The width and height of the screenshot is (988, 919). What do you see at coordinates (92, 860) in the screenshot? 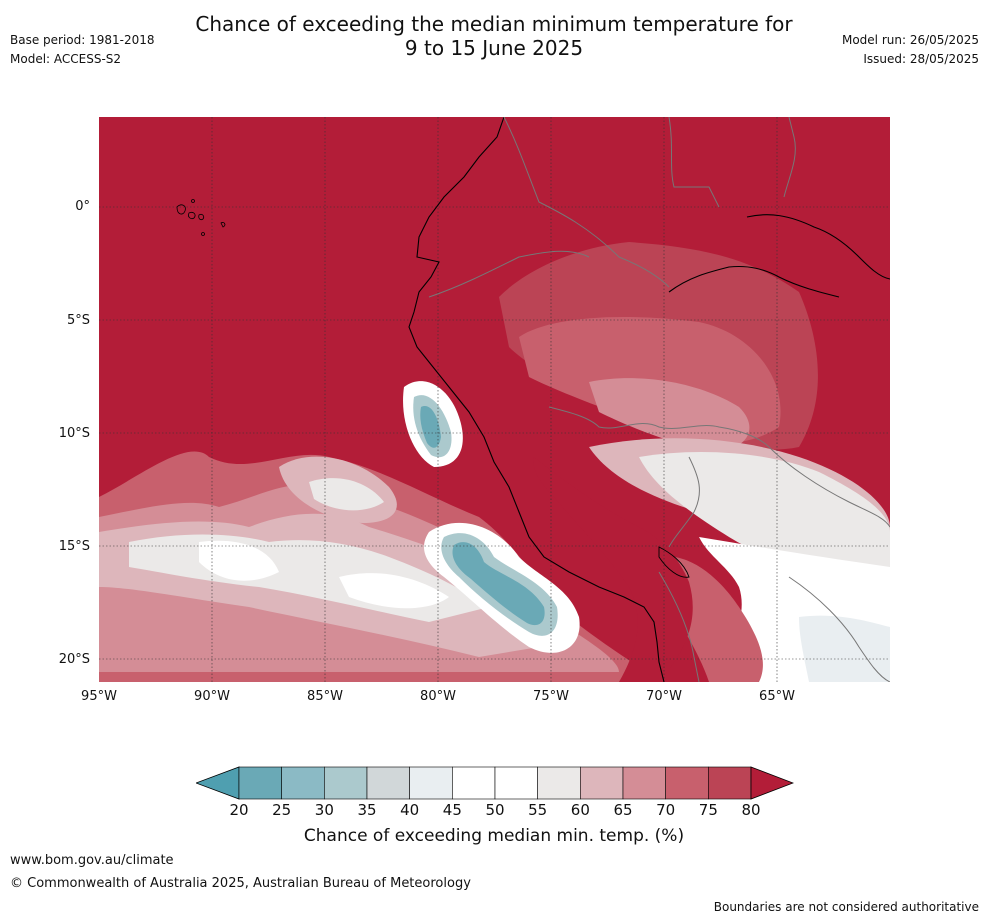
I see `website-link: www.bom.gov.au/climate` at bounding box center [92, 860].